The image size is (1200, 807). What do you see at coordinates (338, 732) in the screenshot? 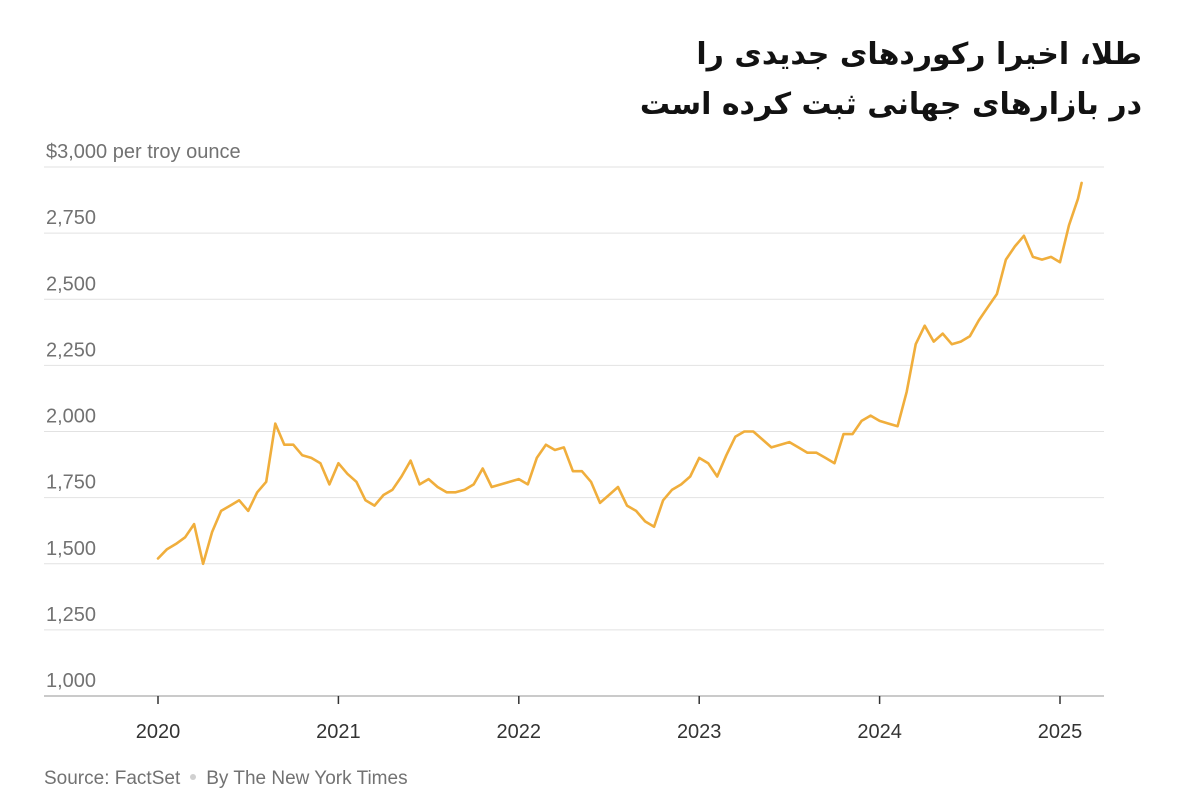
I see `x-tick-label-2021: 2021` at bounding box center [338, 732].